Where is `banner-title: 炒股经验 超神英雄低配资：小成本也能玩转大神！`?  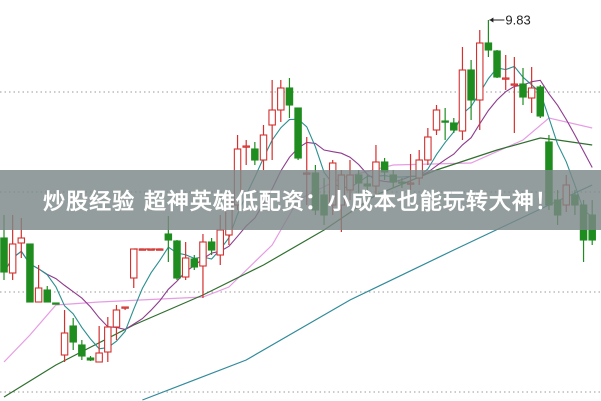 banner-title: 炒股经验 超神英雄低配资：小成本也能玩转大神！ is located at coordinates (300, 202).